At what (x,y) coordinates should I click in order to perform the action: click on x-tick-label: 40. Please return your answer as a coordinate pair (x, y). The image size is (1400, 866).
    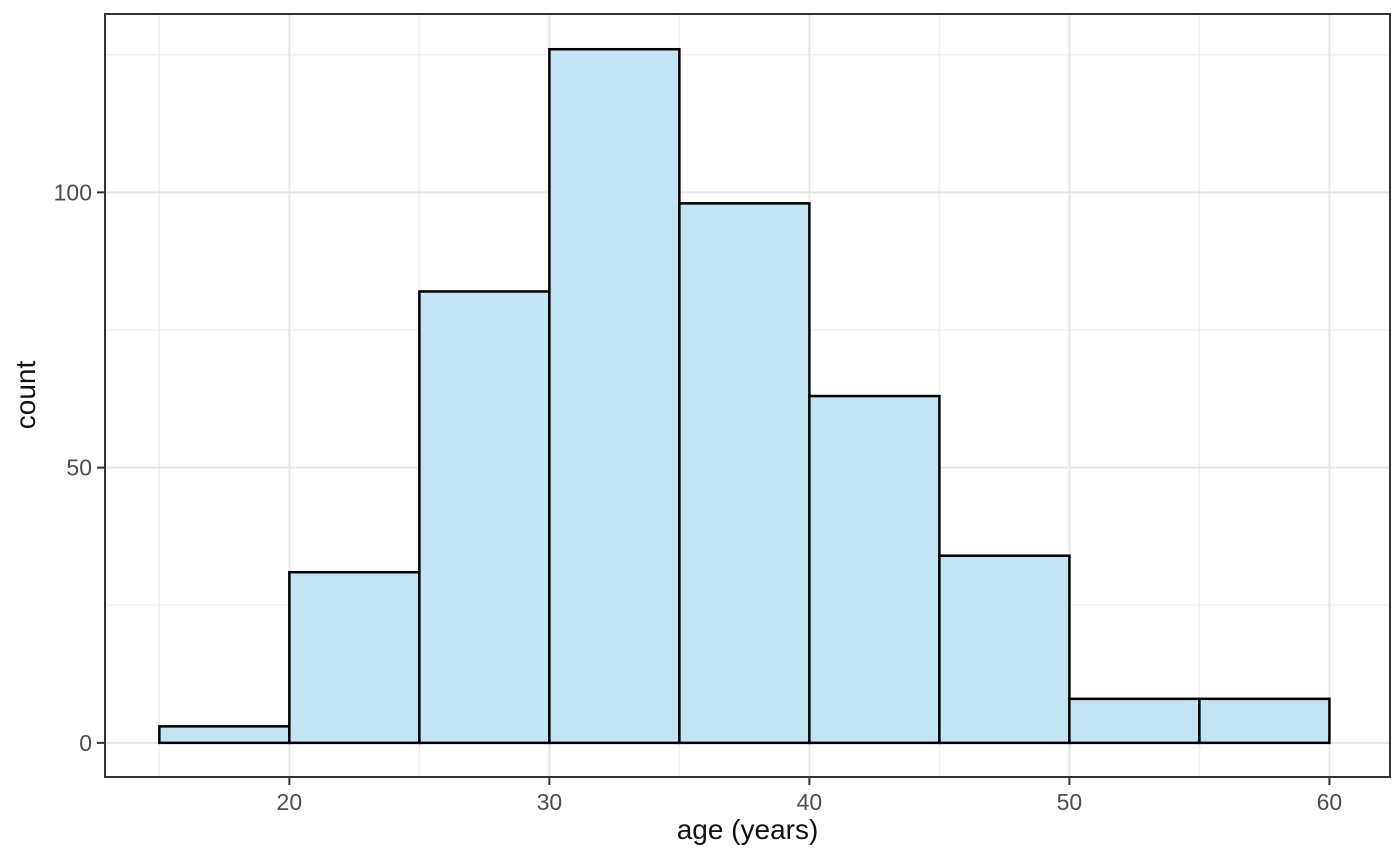
    Looking at the image, I should click on (810, 802).